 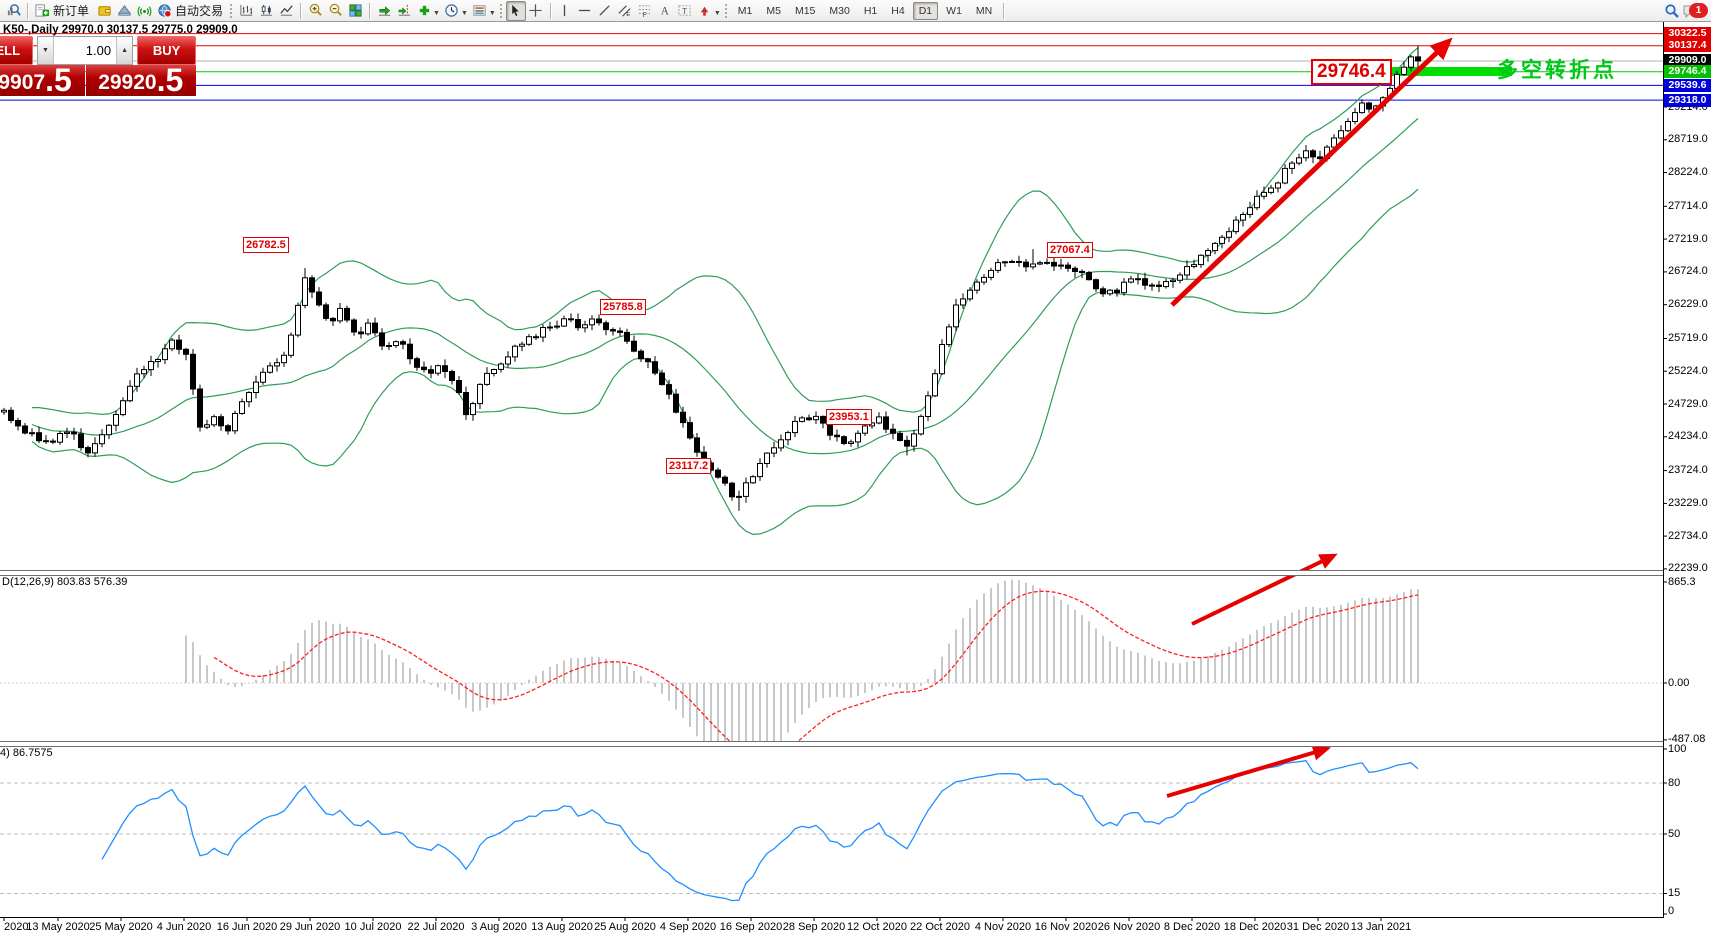 What do you see at coordinates (424, 11) in the screenshot?
I see `indicators-icon` at bounding box center [424, 11].